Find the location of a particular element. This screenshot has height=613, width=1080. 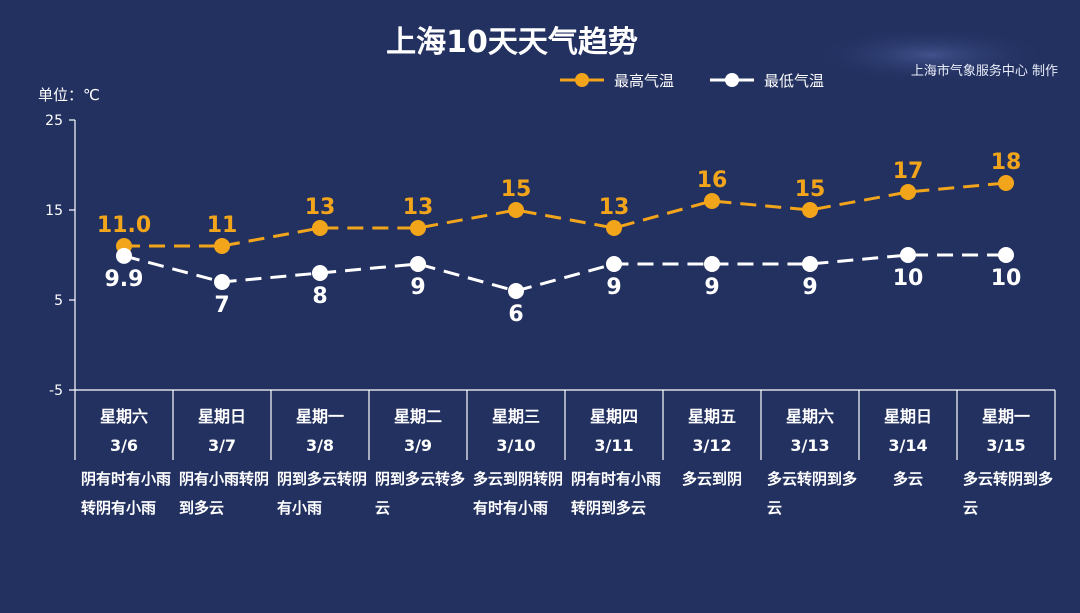

high-temp-label: 11.0 is located at coordinates (124, 225).